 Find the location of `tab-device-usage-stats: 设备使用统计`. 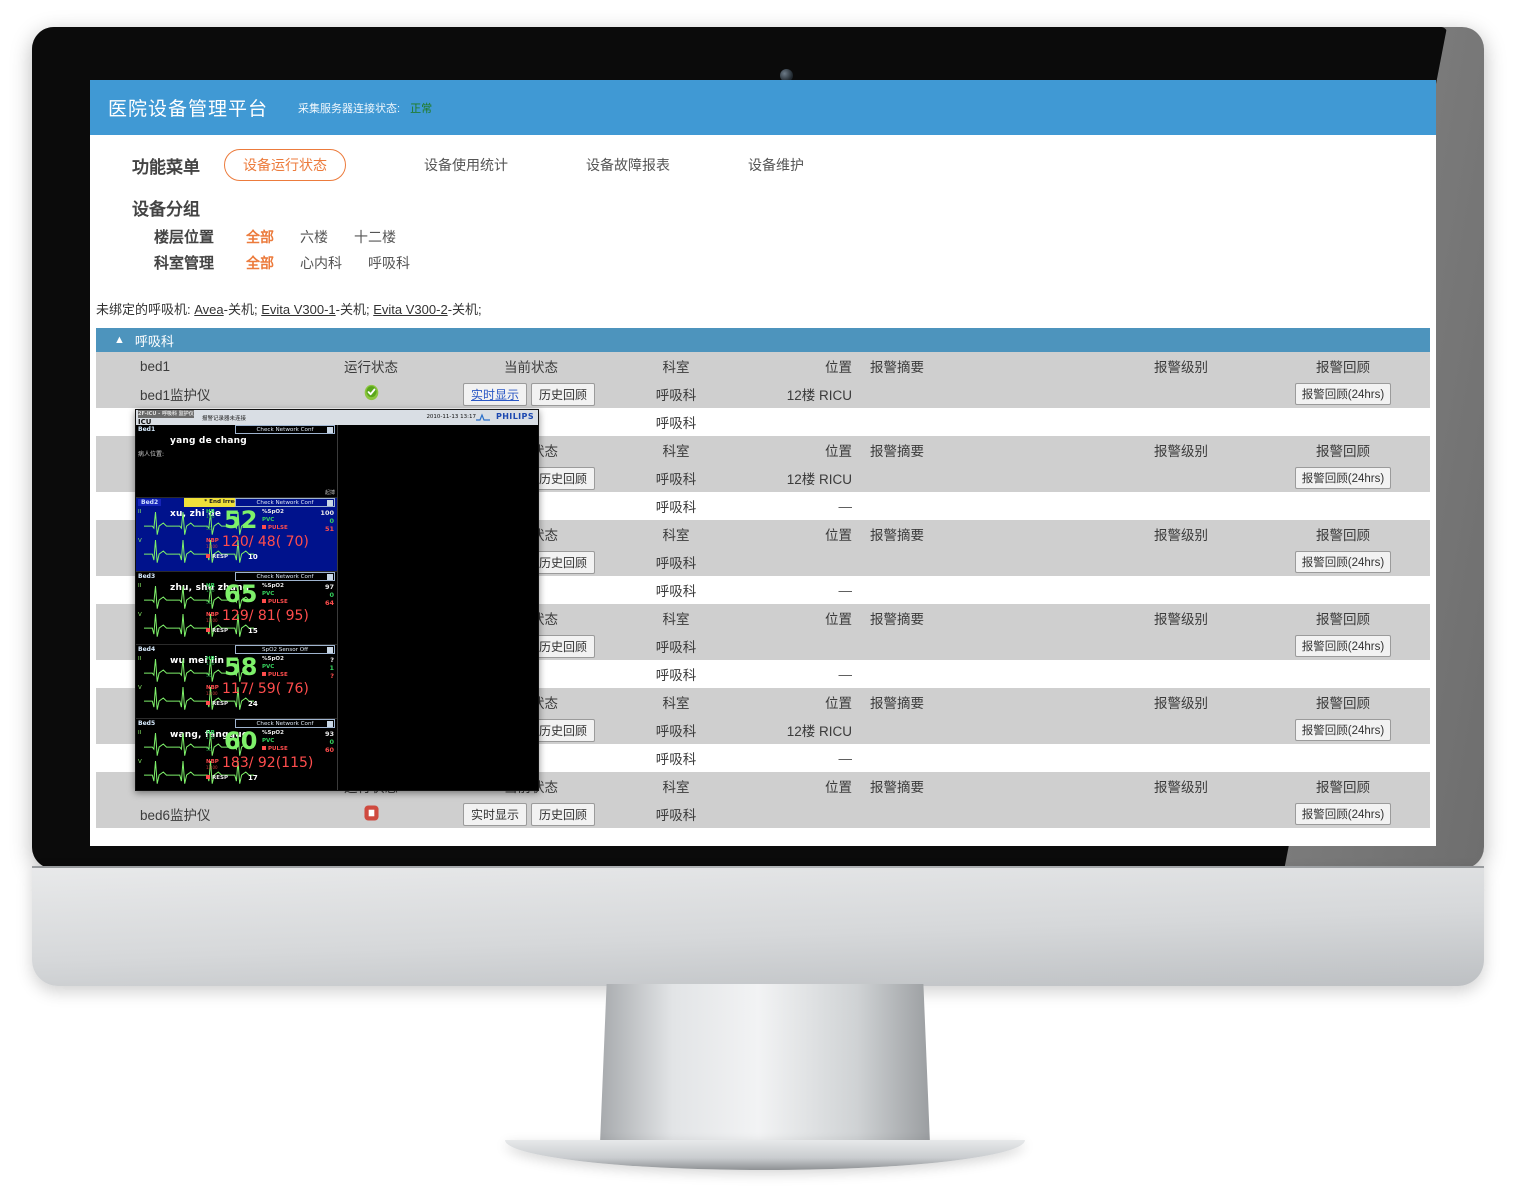

tab-device-usage-stats: 设备使用统计 is located at coordinates (466, 165).